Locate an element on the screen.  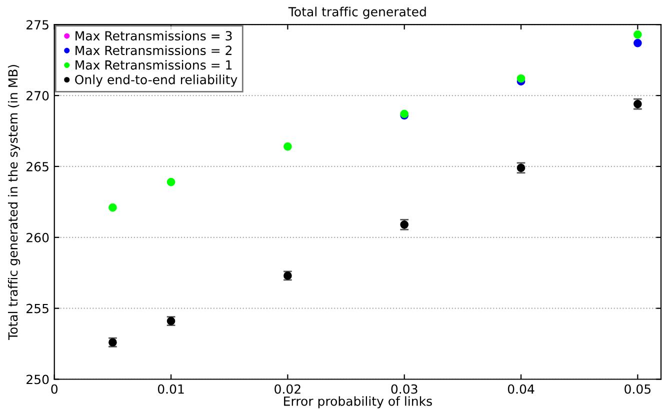
legend-label: Only end-to-end reliability is located at coordinates (156, 80).